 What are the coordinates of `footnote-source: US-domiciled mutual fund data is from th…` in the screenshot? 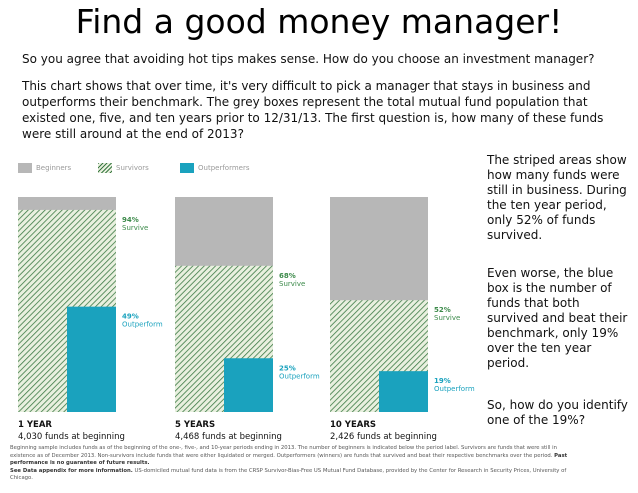 It's located at (288, 474).